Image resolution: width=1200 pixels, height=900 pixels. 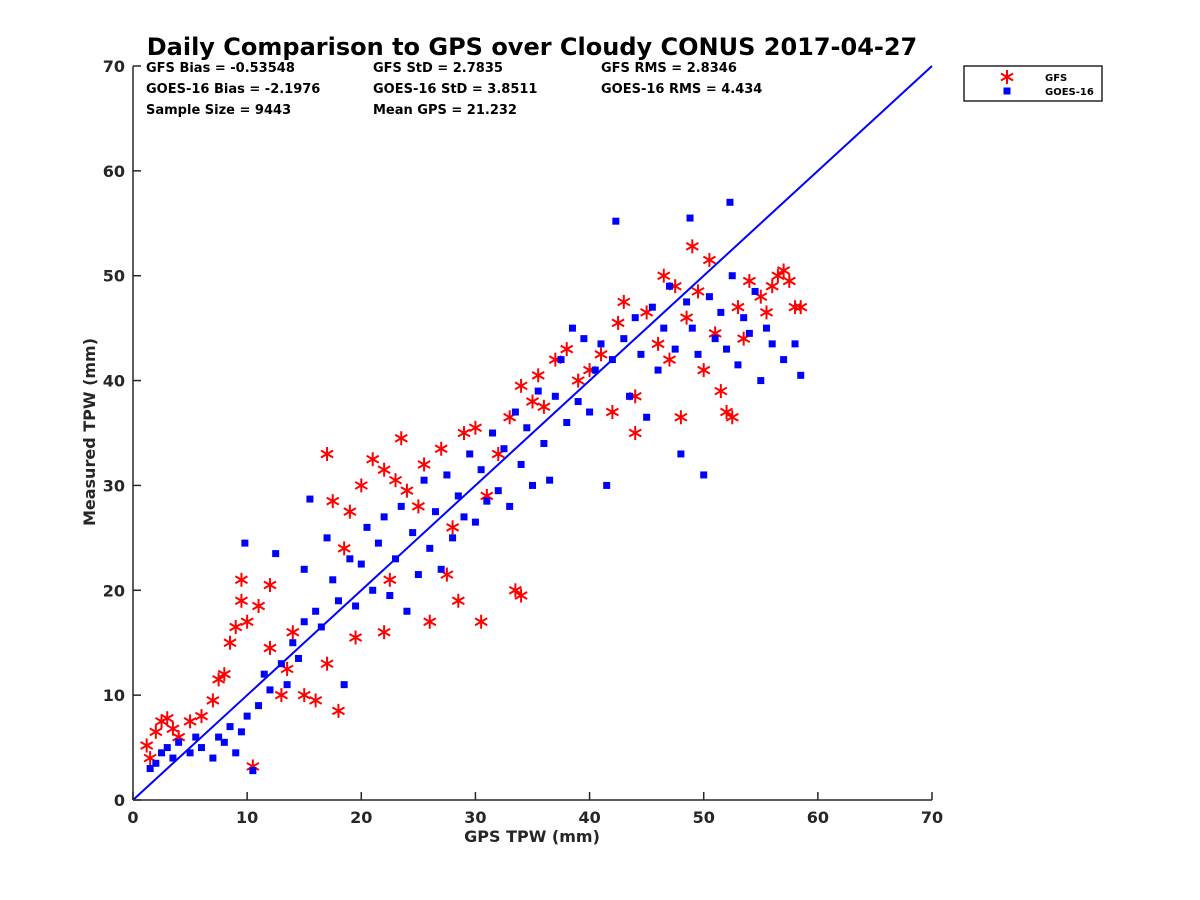 I want to click on stat-annotation: GFS RMS = 2.8346, so click(x=669, y=68).